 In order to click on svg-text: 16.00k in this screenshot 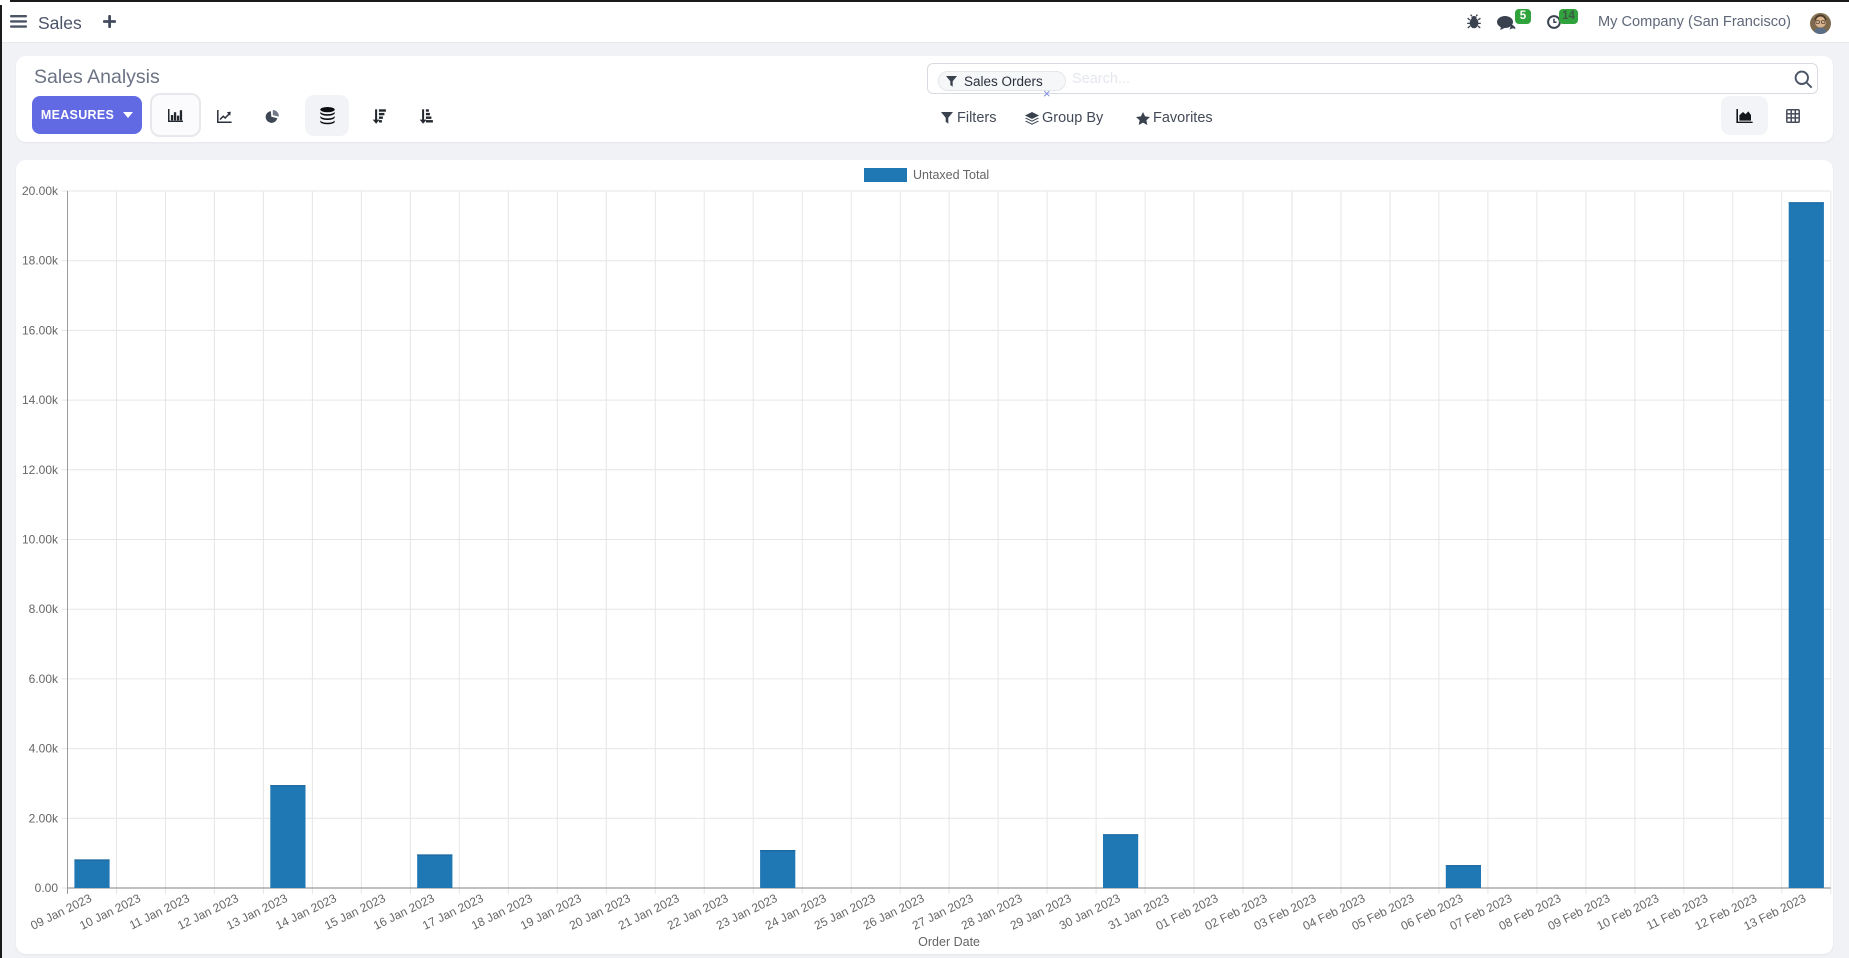, I will do `click(40, 330)`.